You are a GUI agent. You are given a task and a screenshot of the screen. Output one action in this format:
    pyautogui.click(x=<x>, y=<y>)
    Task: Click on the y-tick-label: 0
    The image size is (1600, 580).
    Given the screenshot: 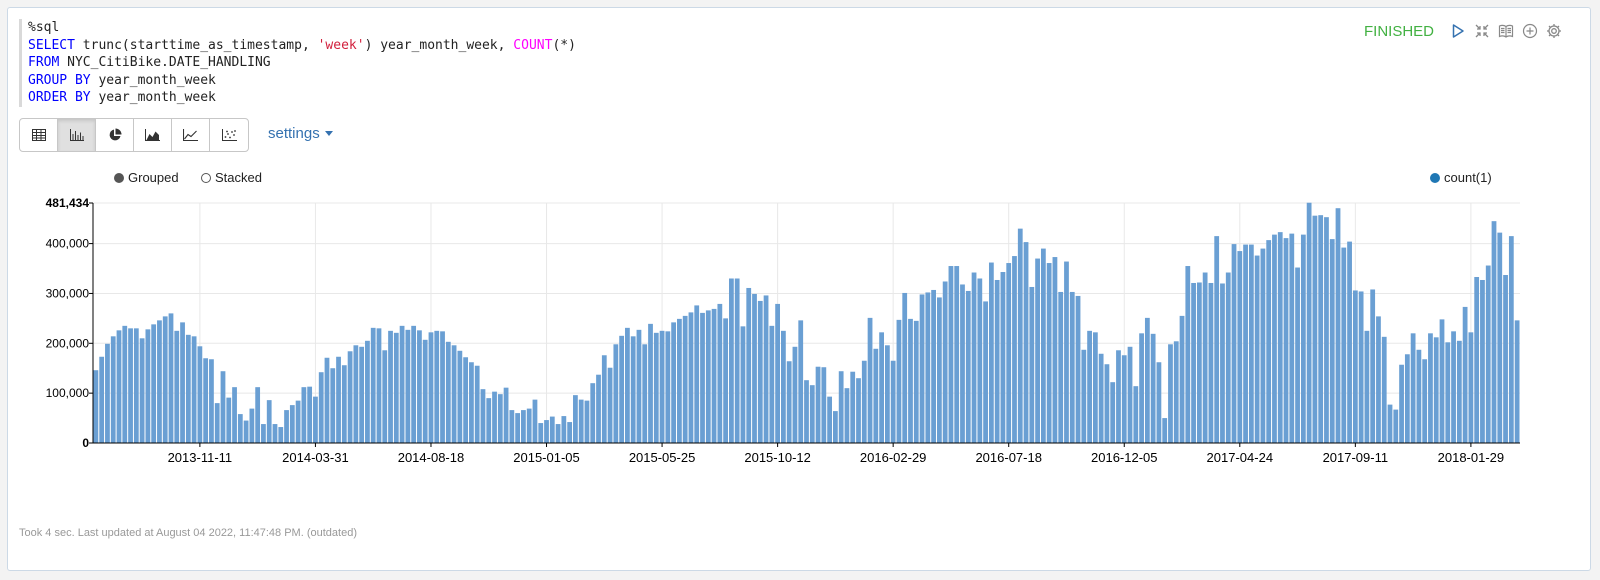 What is the action you would take?
    pyautogui.click(x=85, y=443)
    